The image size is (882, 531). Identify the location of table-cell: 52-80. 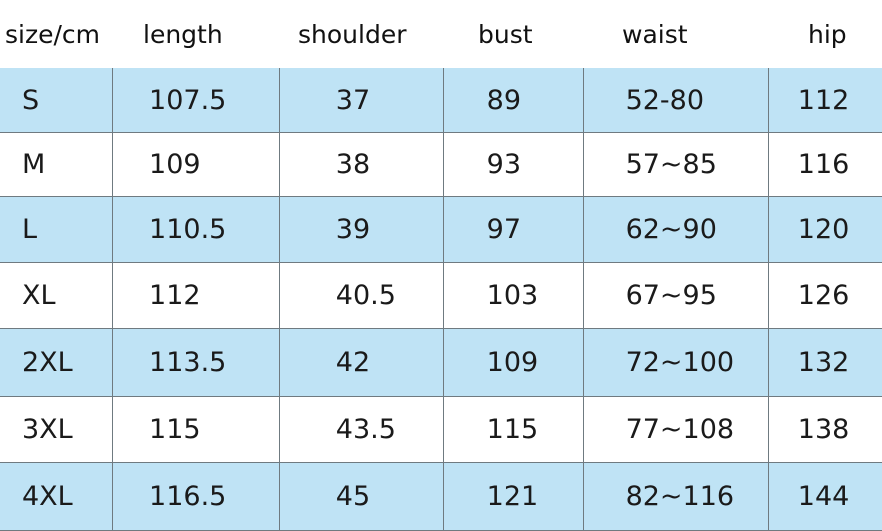
(675, 100).